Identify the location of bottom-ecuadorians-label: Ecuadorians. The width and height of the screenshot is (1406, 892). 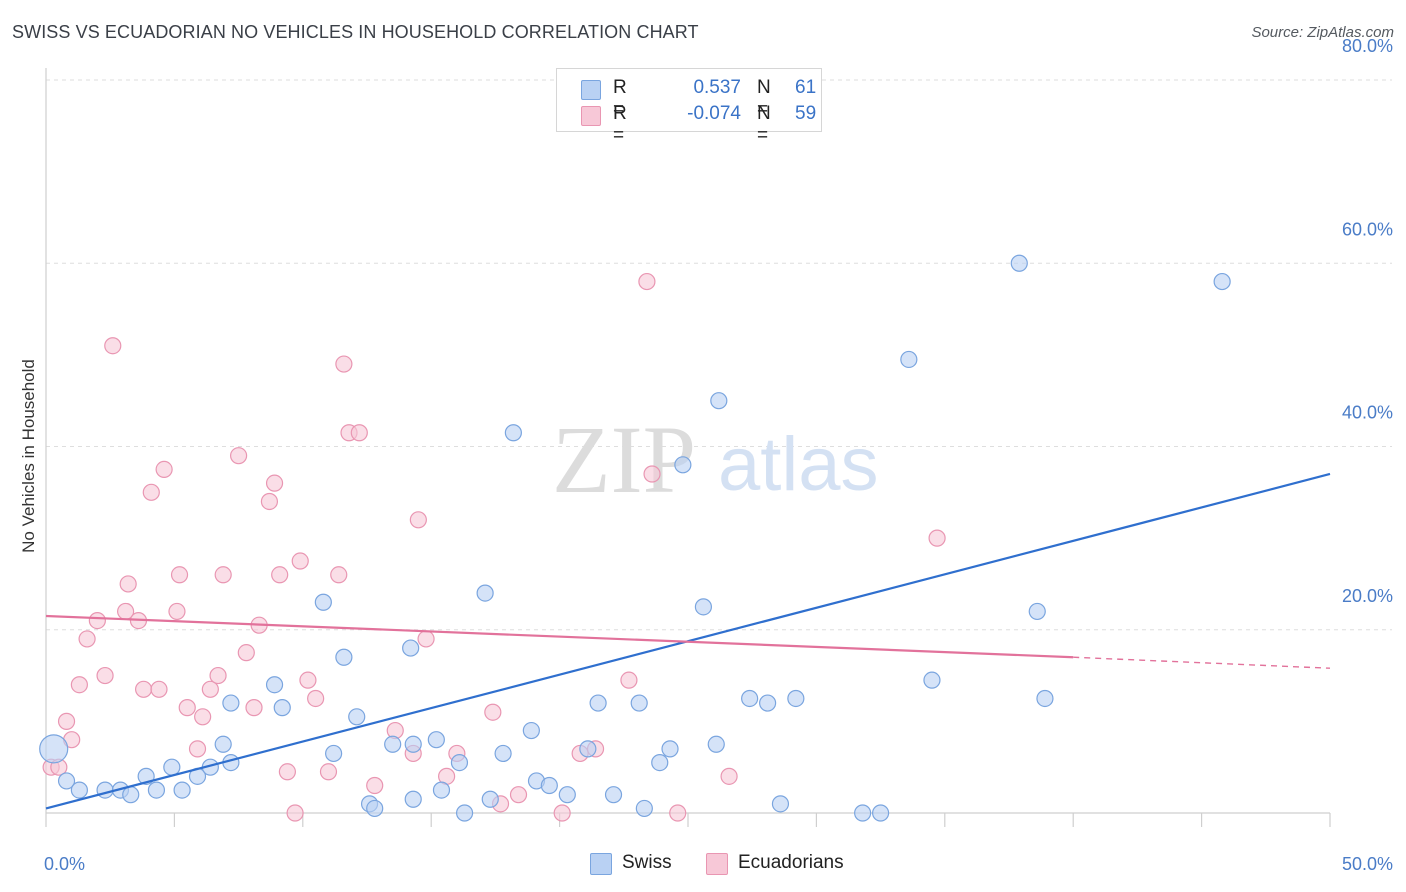
(791, 862).